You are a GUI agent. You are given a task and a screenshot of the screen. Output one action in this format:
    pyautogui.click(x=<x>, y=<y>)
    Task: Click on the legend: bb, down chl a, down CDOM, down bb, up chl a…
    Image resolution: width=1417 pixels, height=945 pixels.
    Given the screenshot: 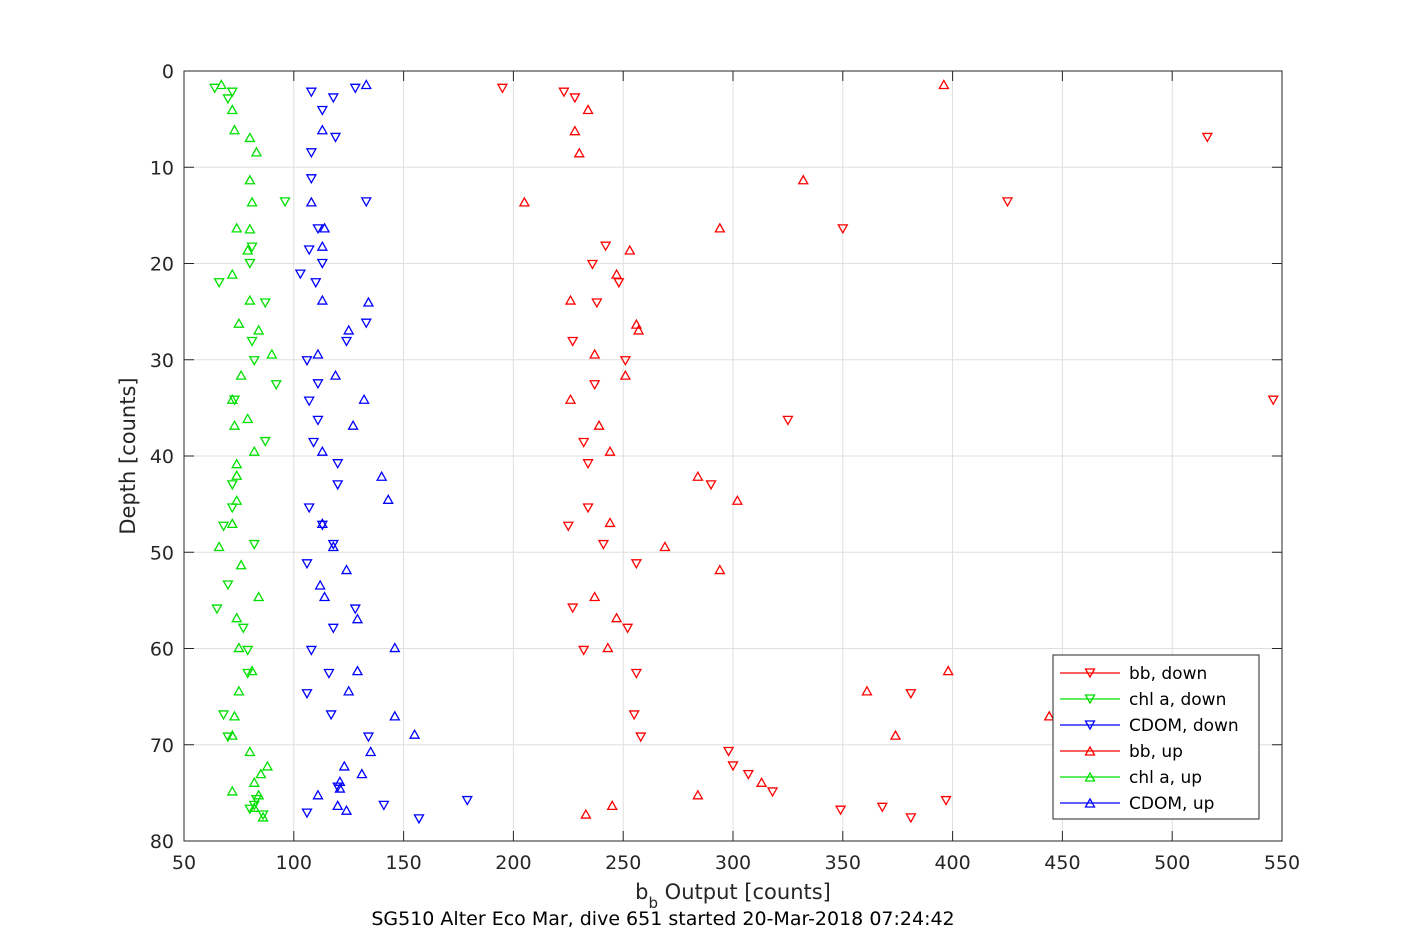 What is the action you would take?
    pyautogui.click(x=1156, y=737)
    